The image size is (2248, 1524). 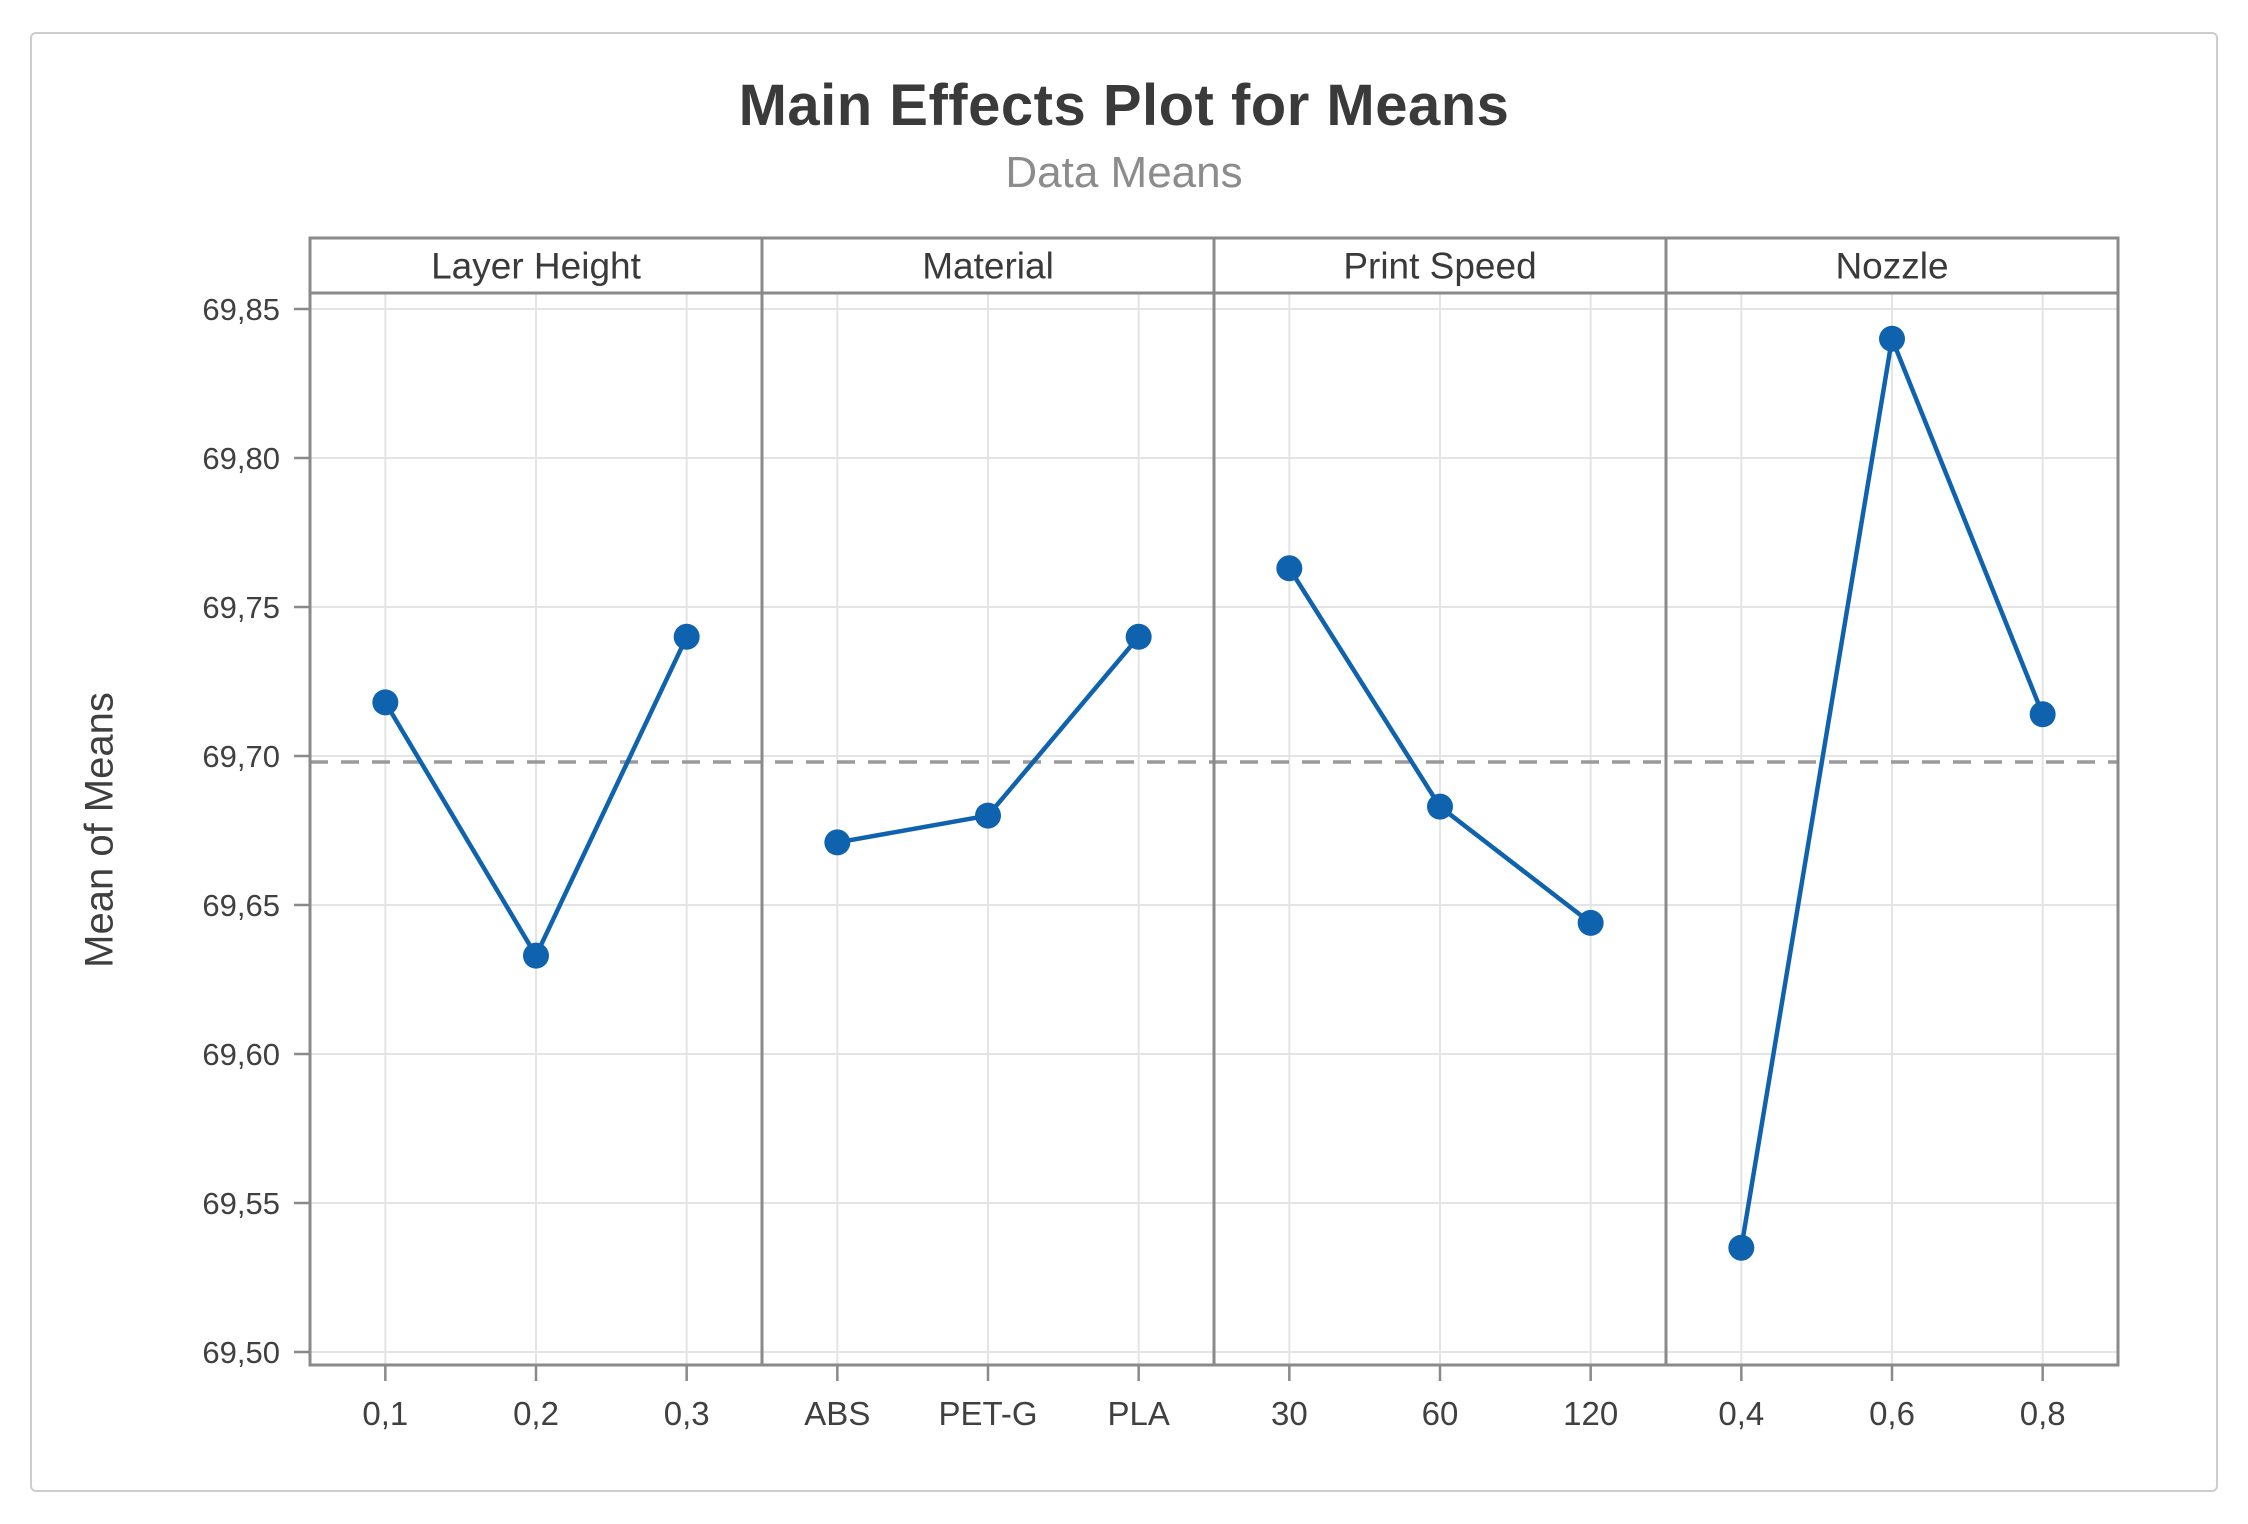 I want to click on x-tick-label: 0,6, so click(x=1892, y=1413).